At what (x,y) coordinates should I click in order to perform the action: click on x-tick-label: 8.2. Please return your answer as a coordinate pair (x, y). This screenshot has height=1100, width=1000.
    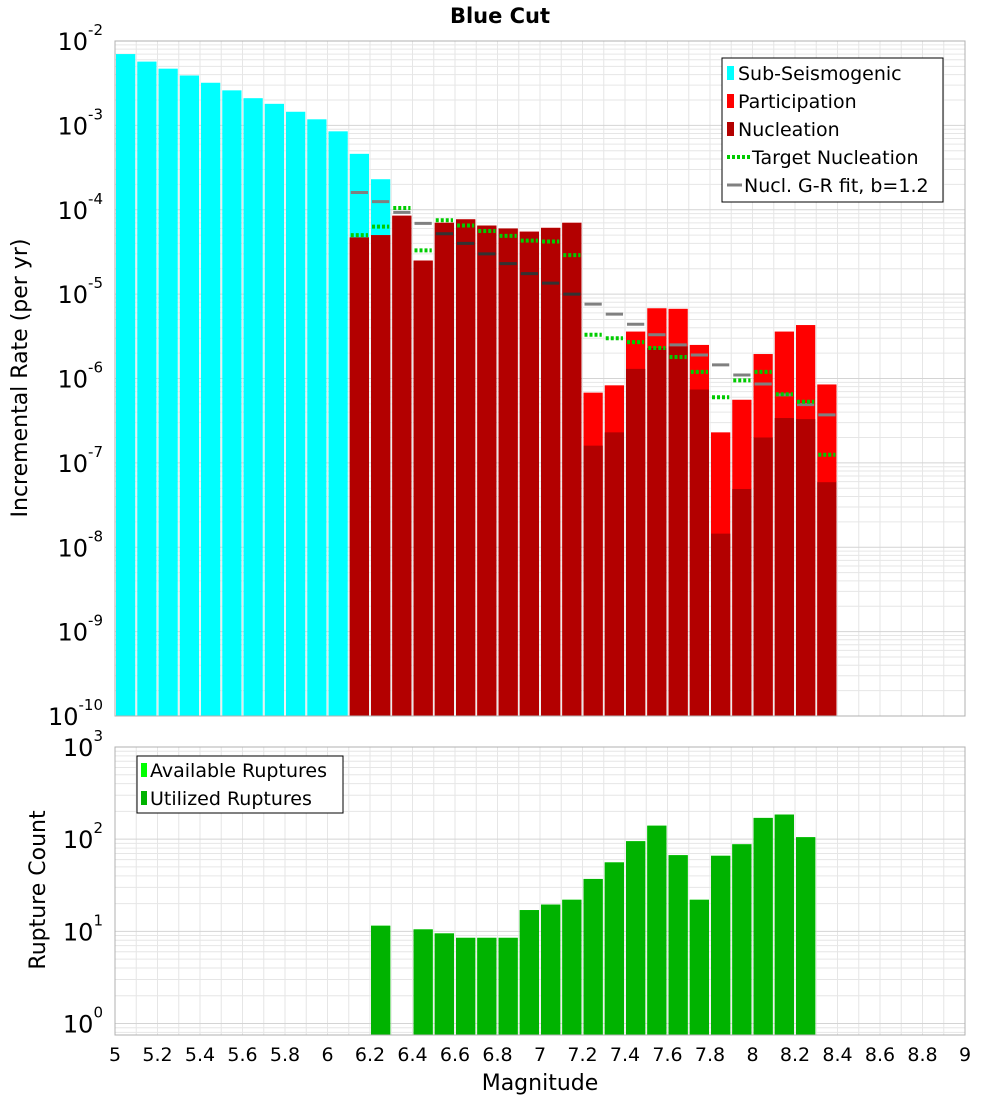
    Looking at the image, I should click on (795, 1055).